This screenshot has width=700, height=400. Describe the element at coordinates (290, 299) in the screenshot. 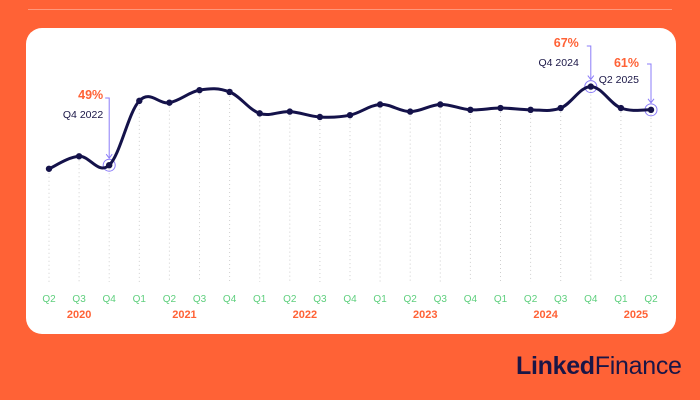

I see `quarter-label-8: Q2` at that location.